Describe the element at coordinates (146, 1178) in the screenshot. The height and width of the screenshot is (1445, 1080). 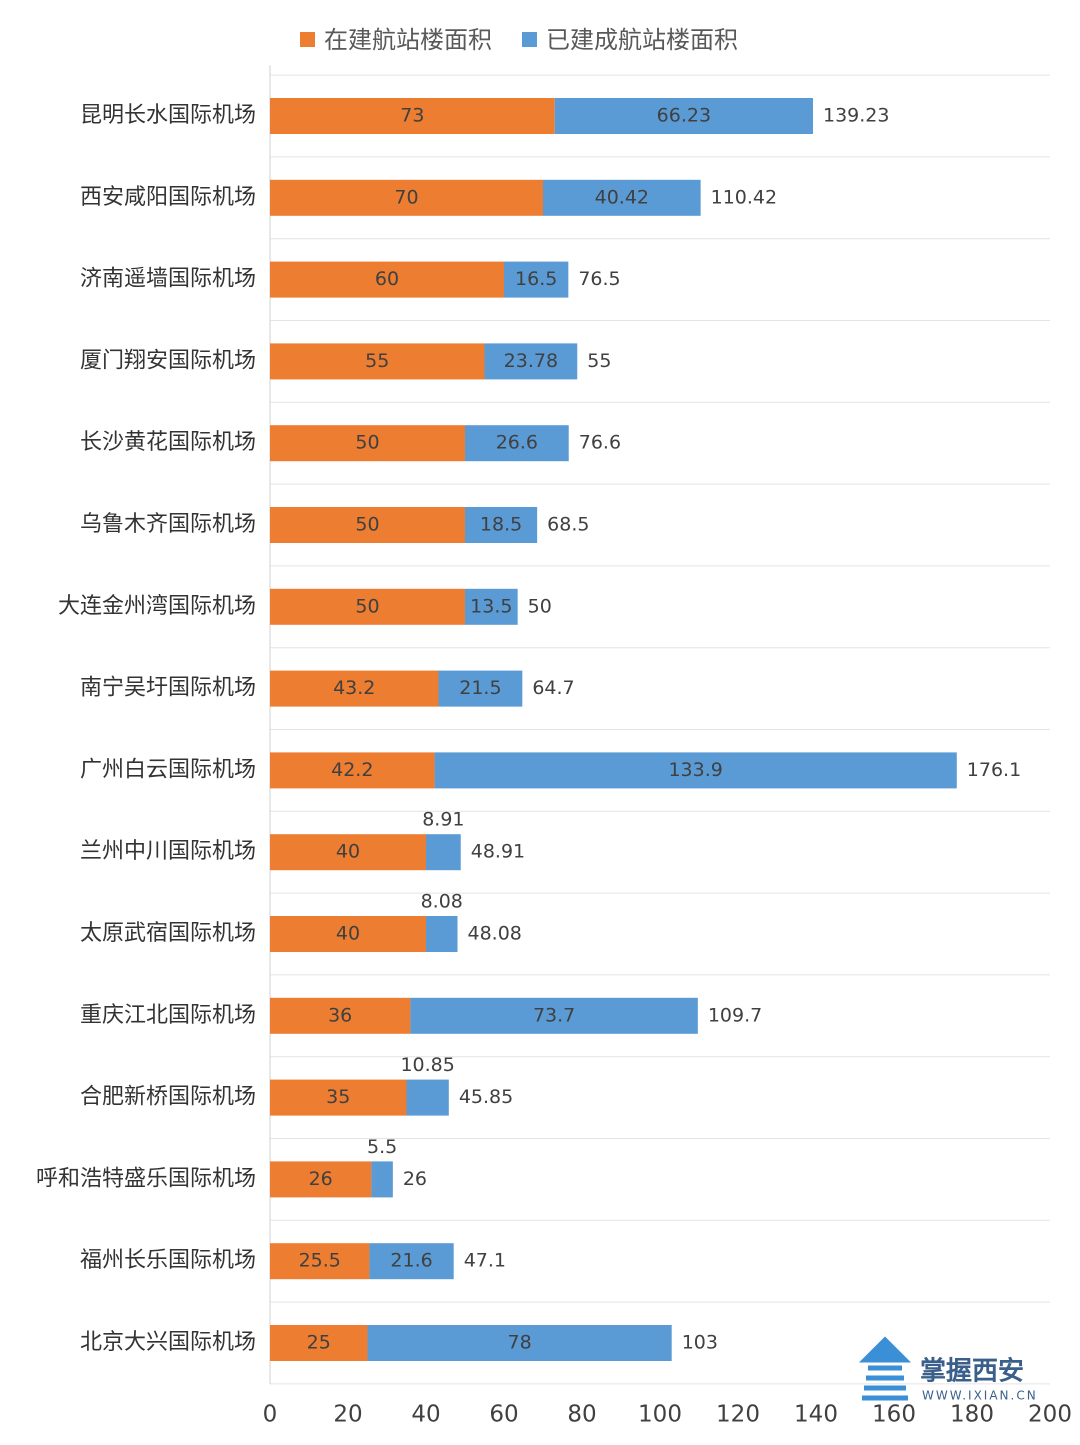
I see `category-label: 呼和浩特盛乐国际机场` at that location.